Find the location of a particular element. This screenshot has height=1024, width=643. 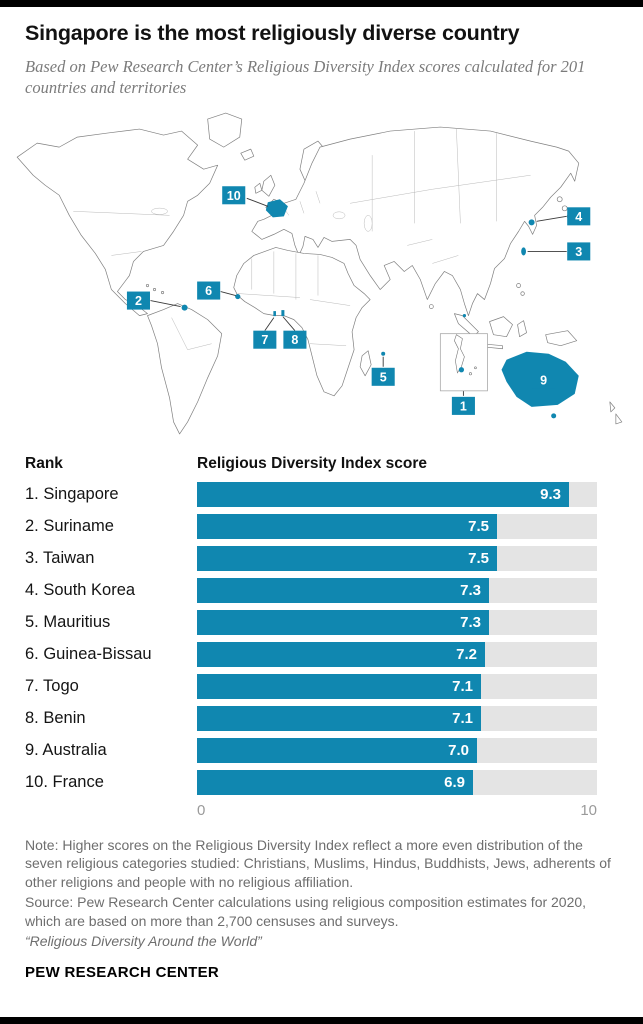

bar-fill: 6.9 is located at coordinates (335, 782).